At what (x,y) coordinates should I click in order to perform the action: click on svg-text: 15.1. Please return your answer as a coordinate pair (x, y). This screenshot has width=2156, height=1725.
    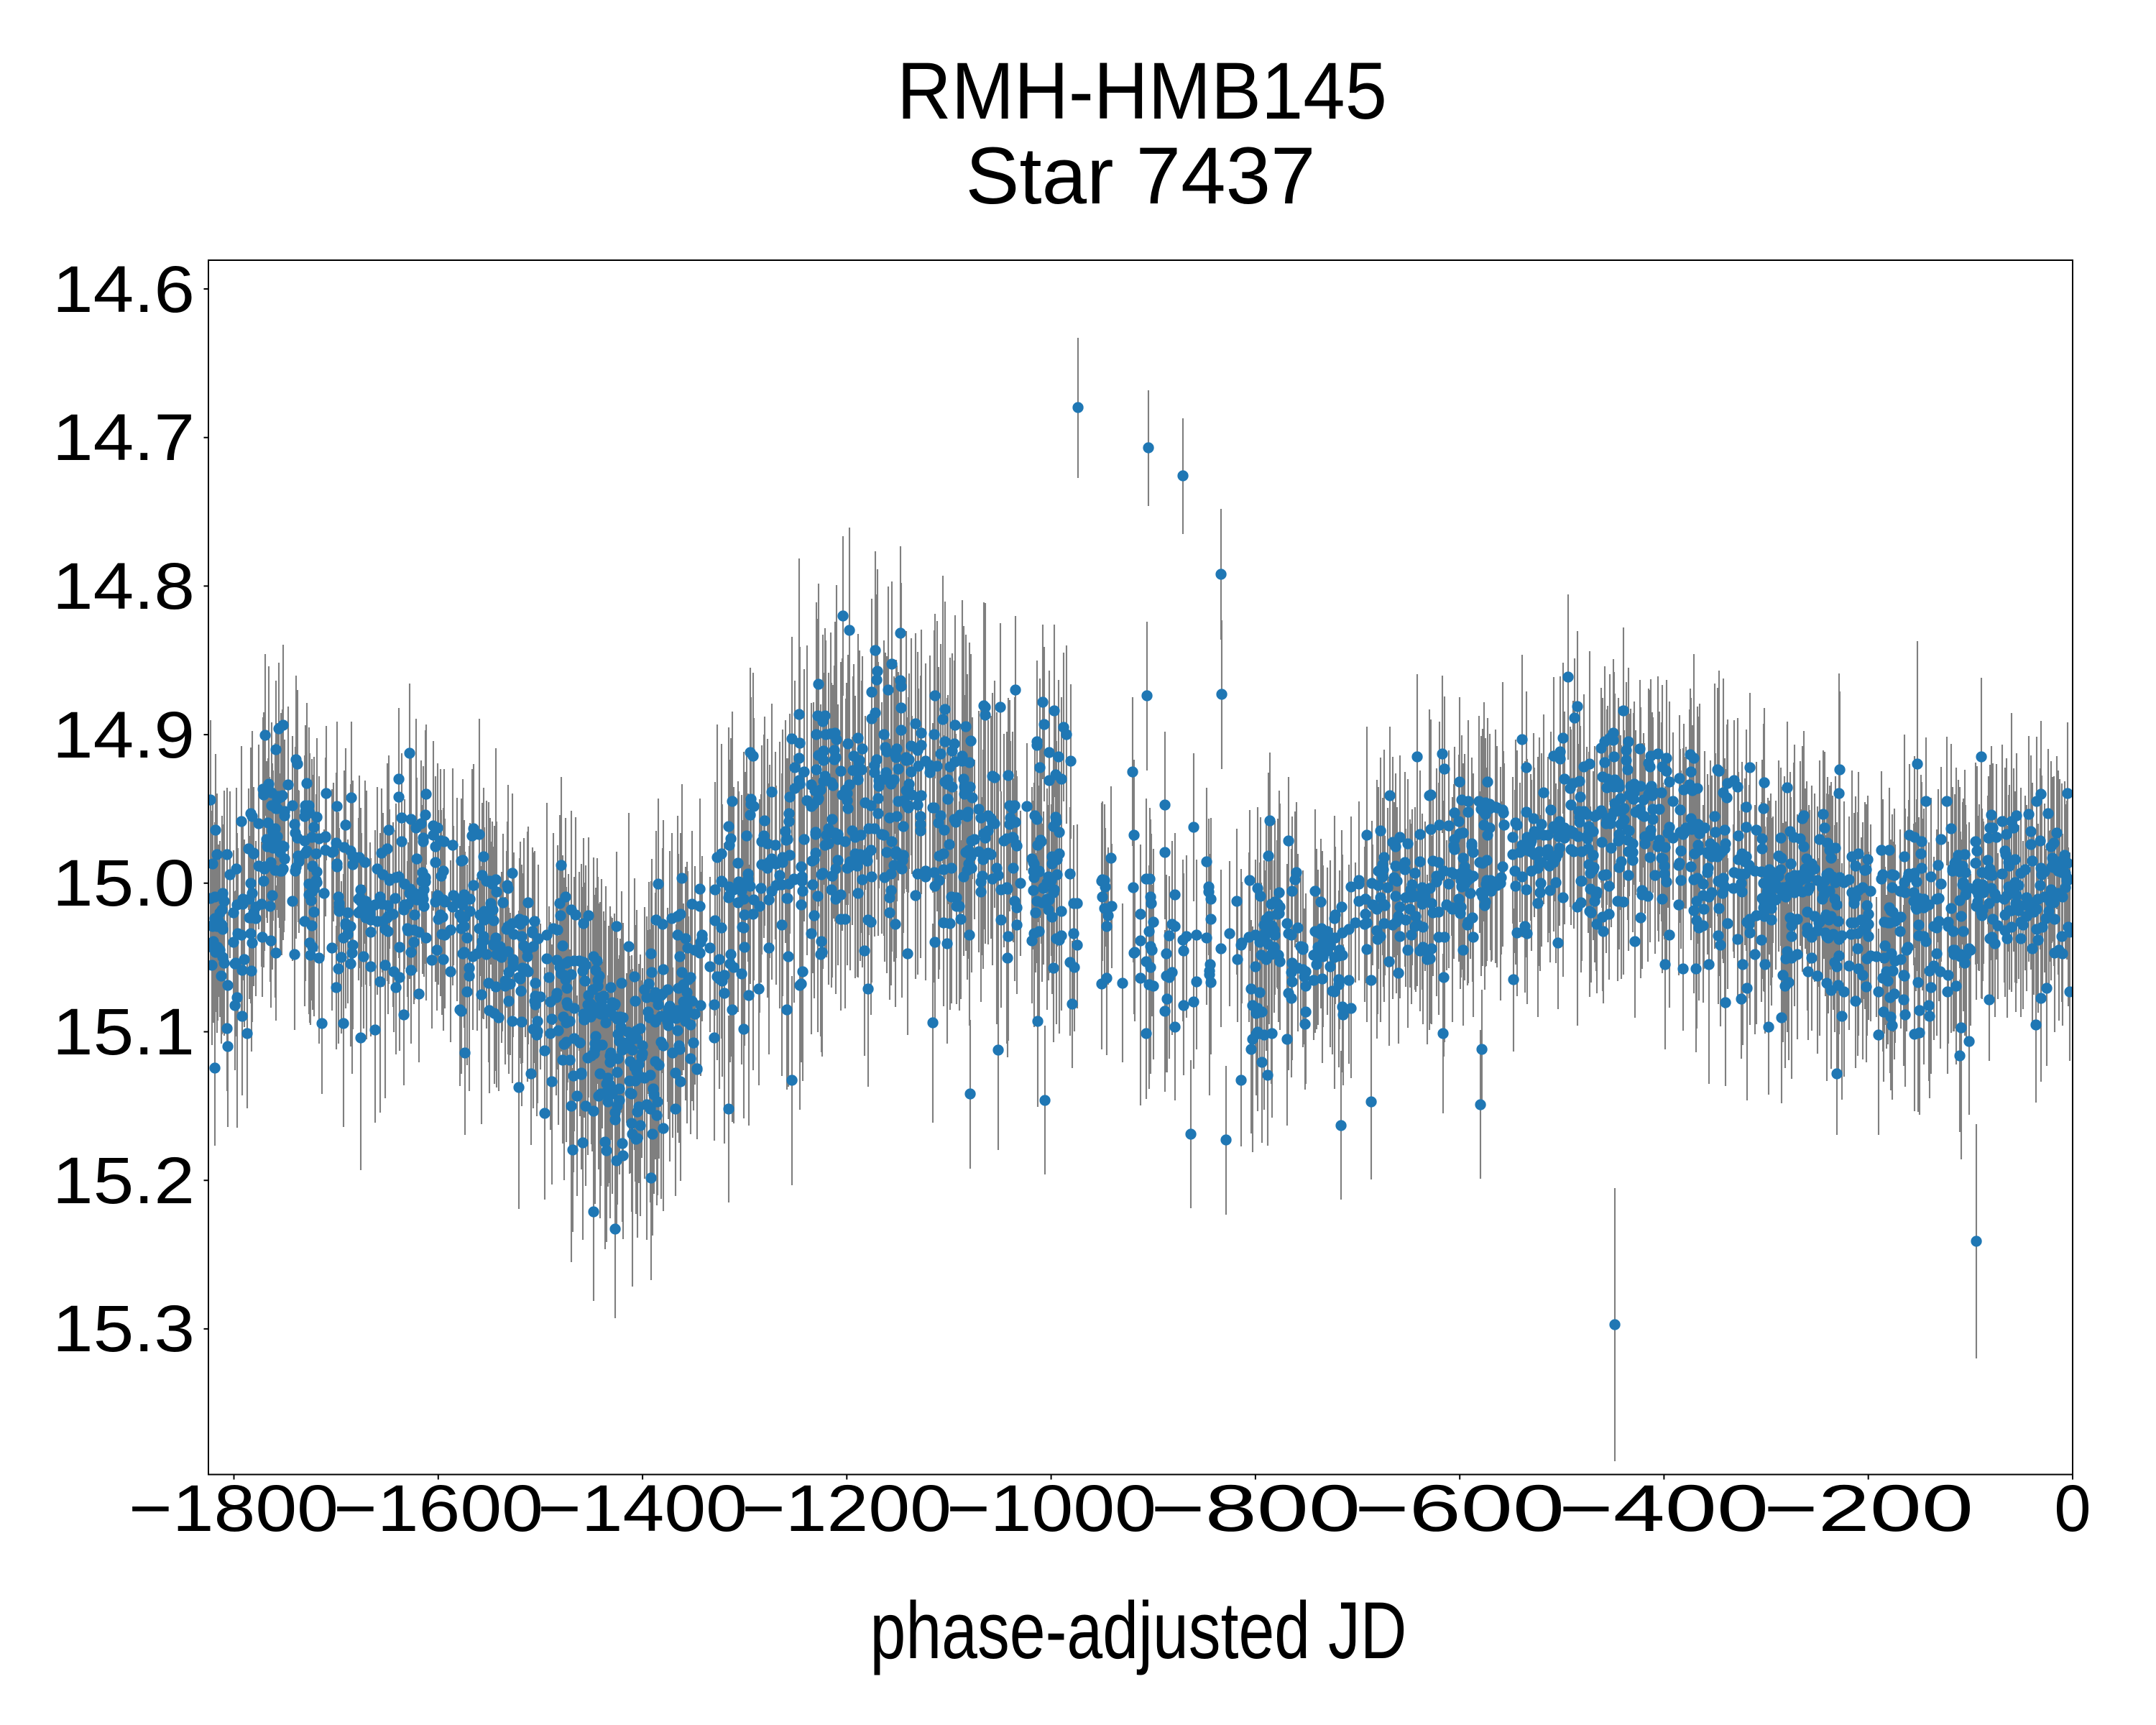
    Looking at the image, I should click on (123, 1032).